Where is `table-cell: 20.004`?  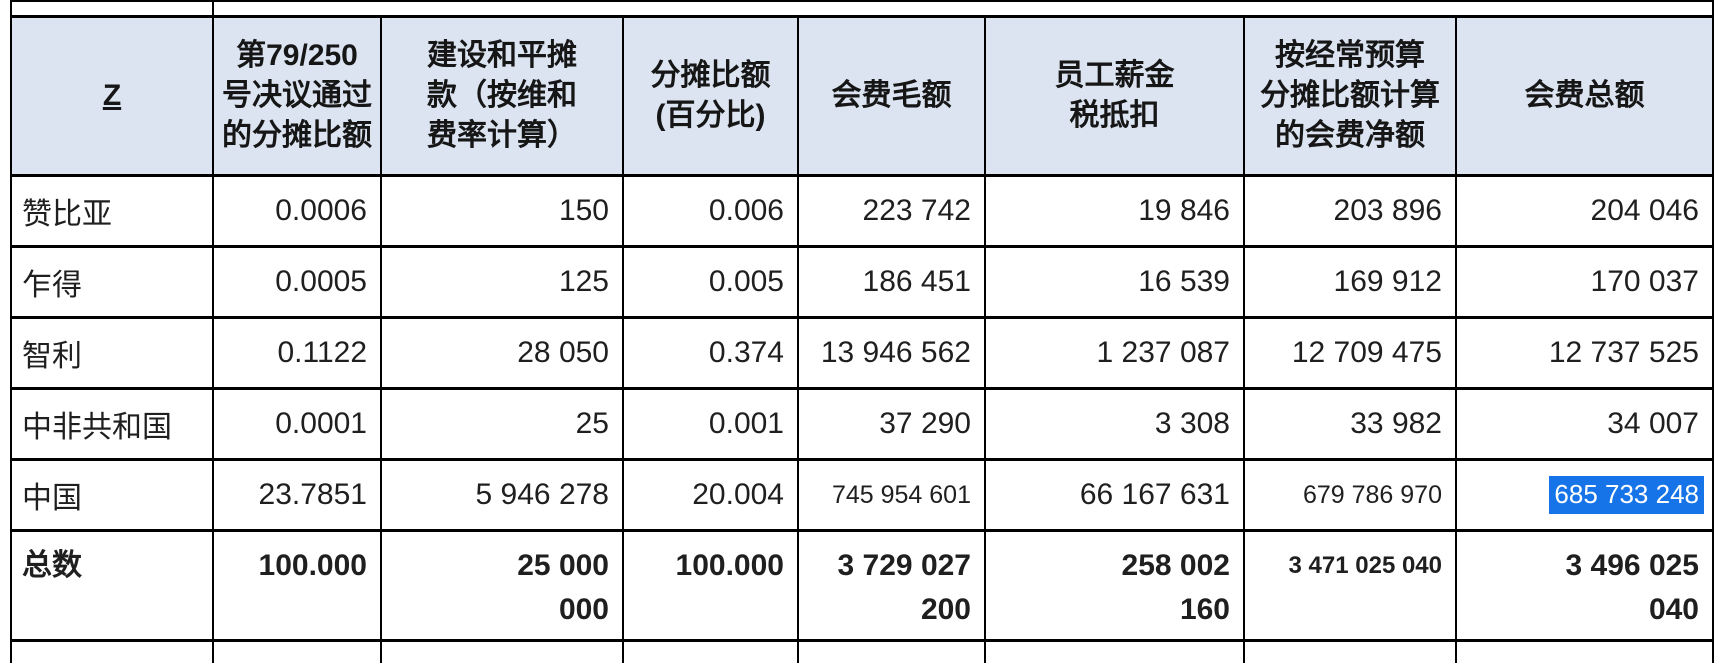
table-cell: 20.004 is located at coordinates (711, 495).